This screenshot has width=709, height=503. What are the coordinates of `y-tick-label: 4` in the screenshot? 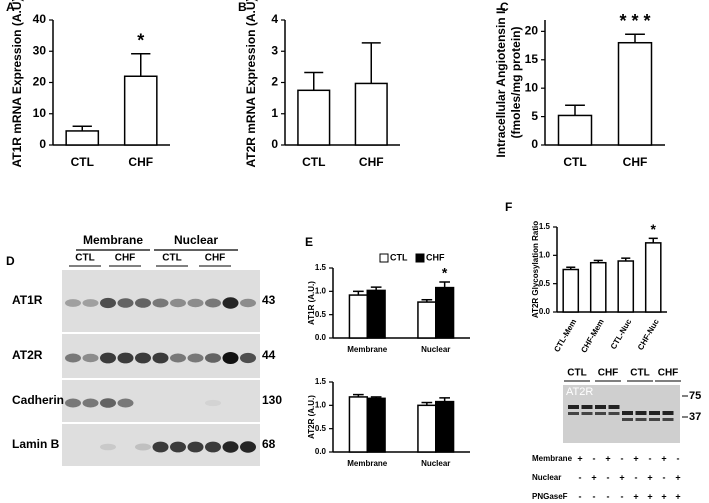 It's located at (274, 19).